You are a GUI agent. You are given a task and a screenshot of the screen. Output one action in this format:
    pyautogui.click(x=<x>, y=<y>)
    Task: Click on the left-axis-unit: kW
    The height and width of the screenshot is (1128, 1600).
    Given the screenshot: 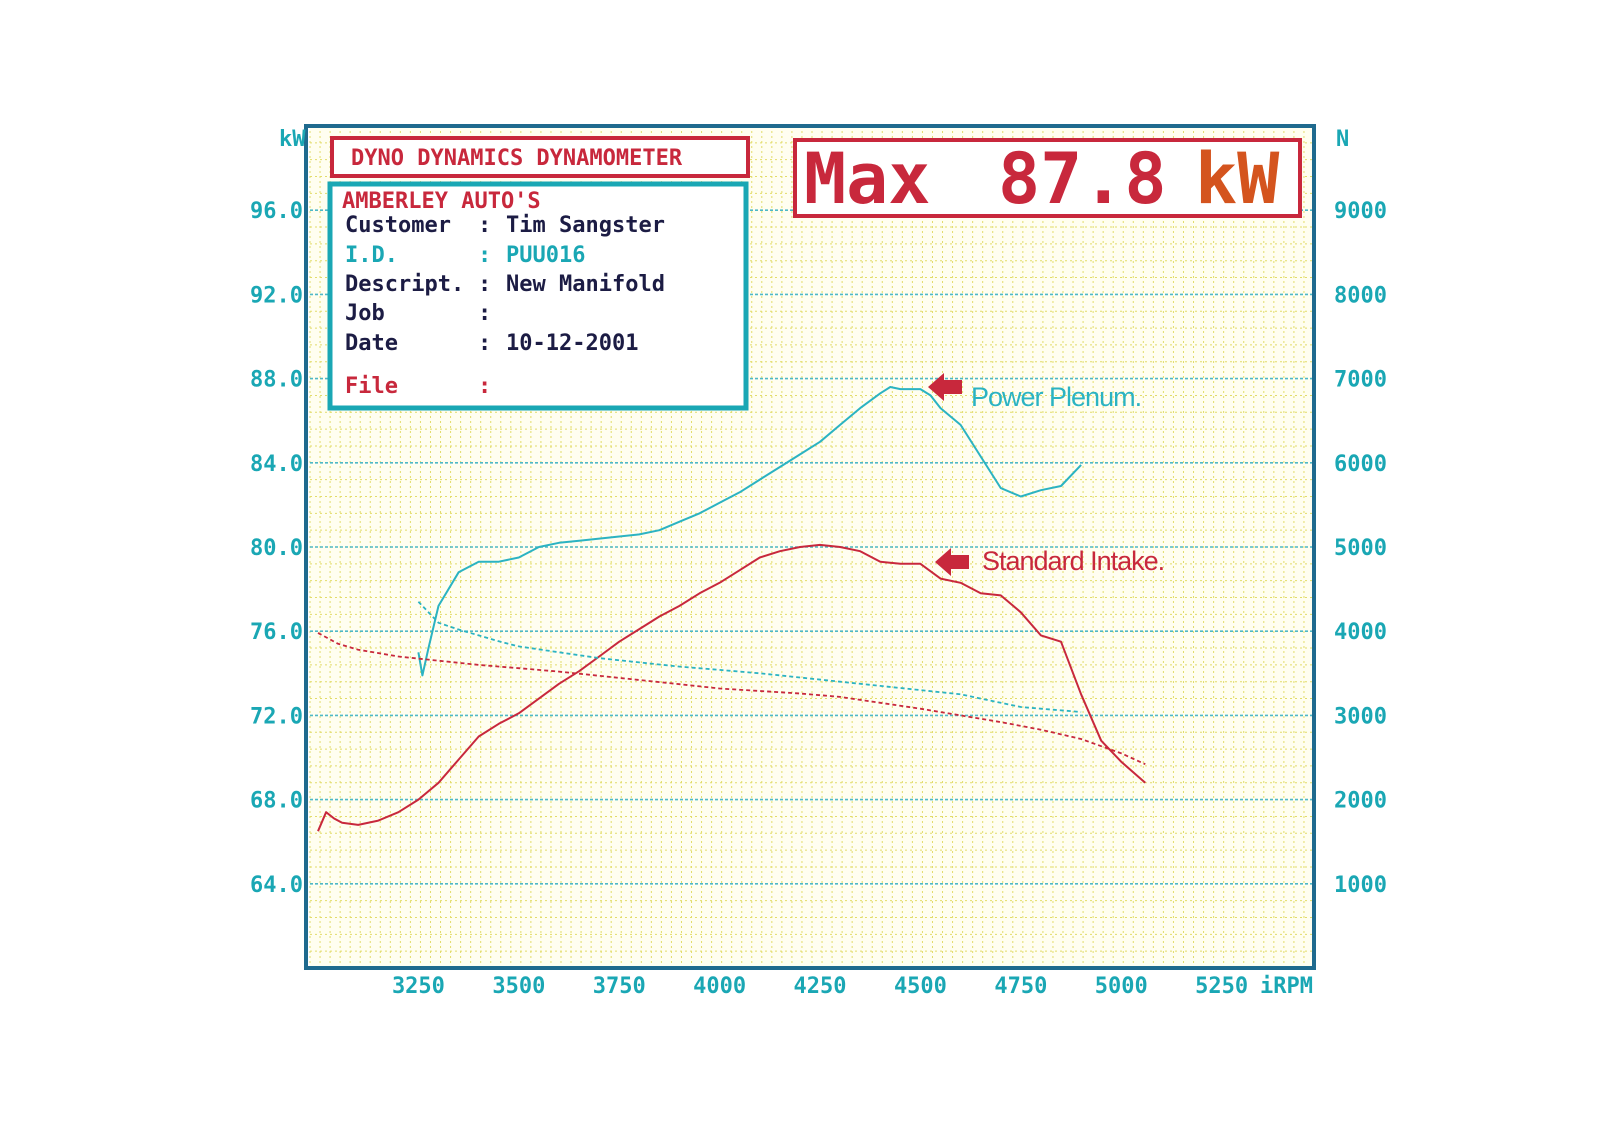 What is the action you would take?
    pyautogui.click(x=292, y=139)
    